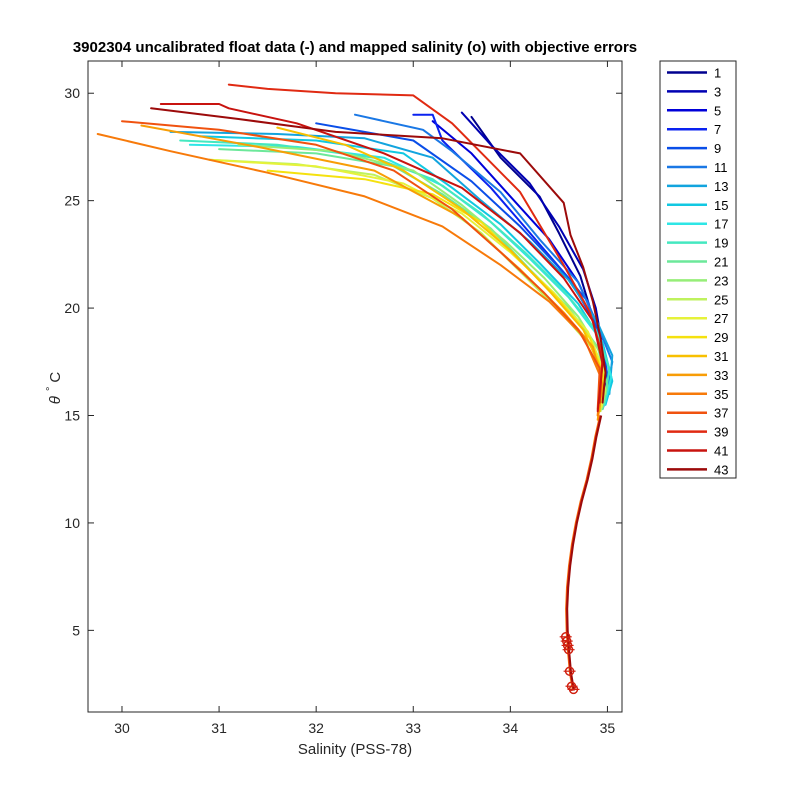 This screenshot has width=800, height=800. I want to click on deep-profile-layer, so click(584, 553).